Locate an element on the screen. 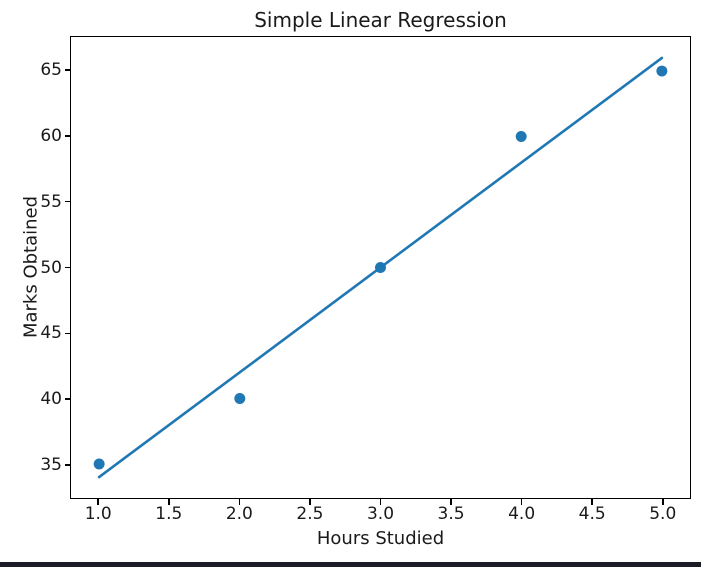  y-tick-label: 60 is located at coordinates (51, 135).